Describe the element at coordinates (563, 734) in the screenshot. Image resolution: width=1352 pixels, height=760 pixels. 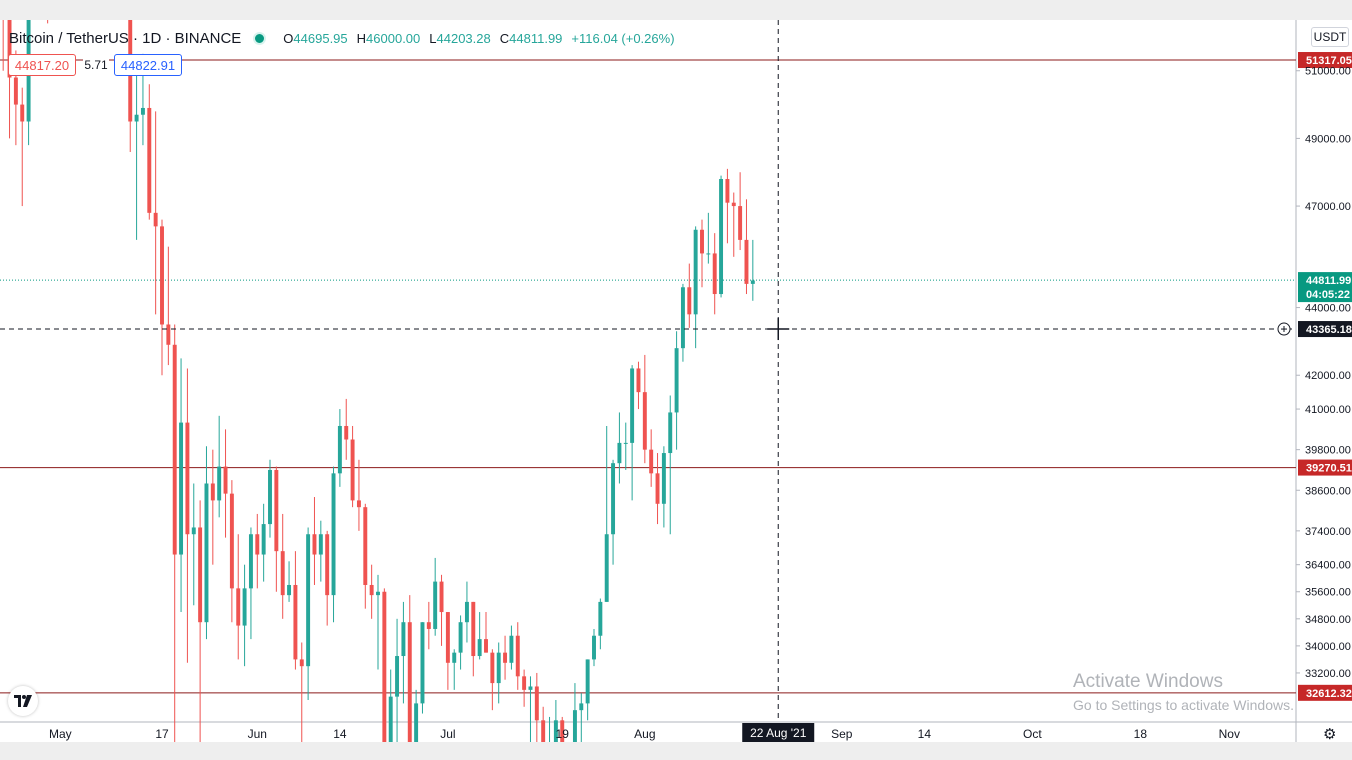
I see `time-tick-label: 19` at that location.